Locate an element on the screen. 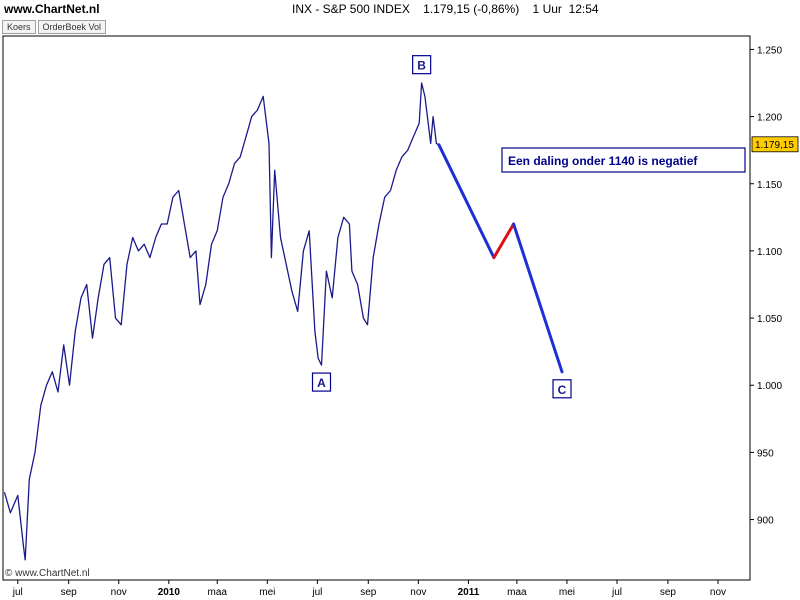 The height and width of the screenshot is (600, 800). y-tick-label: 1.200 is located at coordinates (769, 118).